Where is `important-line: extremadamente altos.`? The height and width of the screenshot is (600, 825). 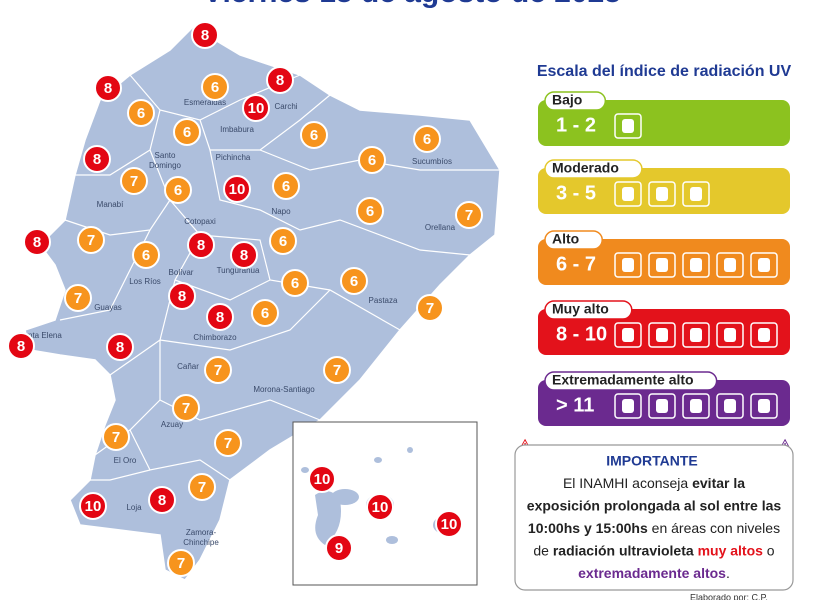
important-line: extremadamente altos. is located at coordinates (654, 573).